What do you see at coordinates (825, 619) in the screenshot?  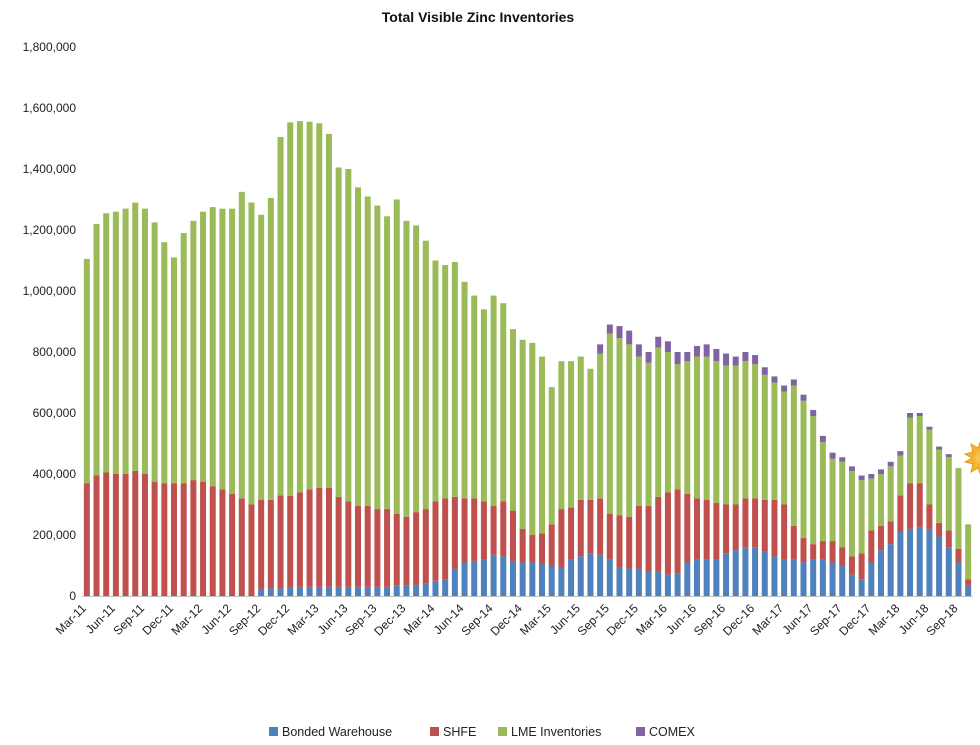 I see `x-tick-label: Sep-17` at bounding box center [825, 619].